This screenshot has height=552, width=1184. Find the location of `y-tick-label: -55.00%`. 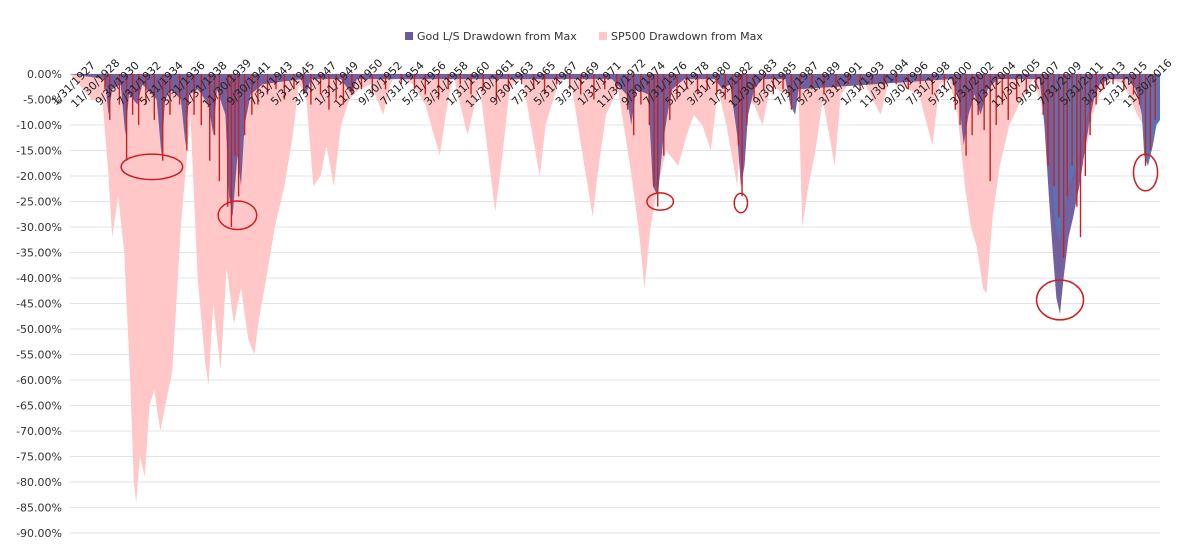

y-tick-label: -55.00% is located at coordinates (39, 355).